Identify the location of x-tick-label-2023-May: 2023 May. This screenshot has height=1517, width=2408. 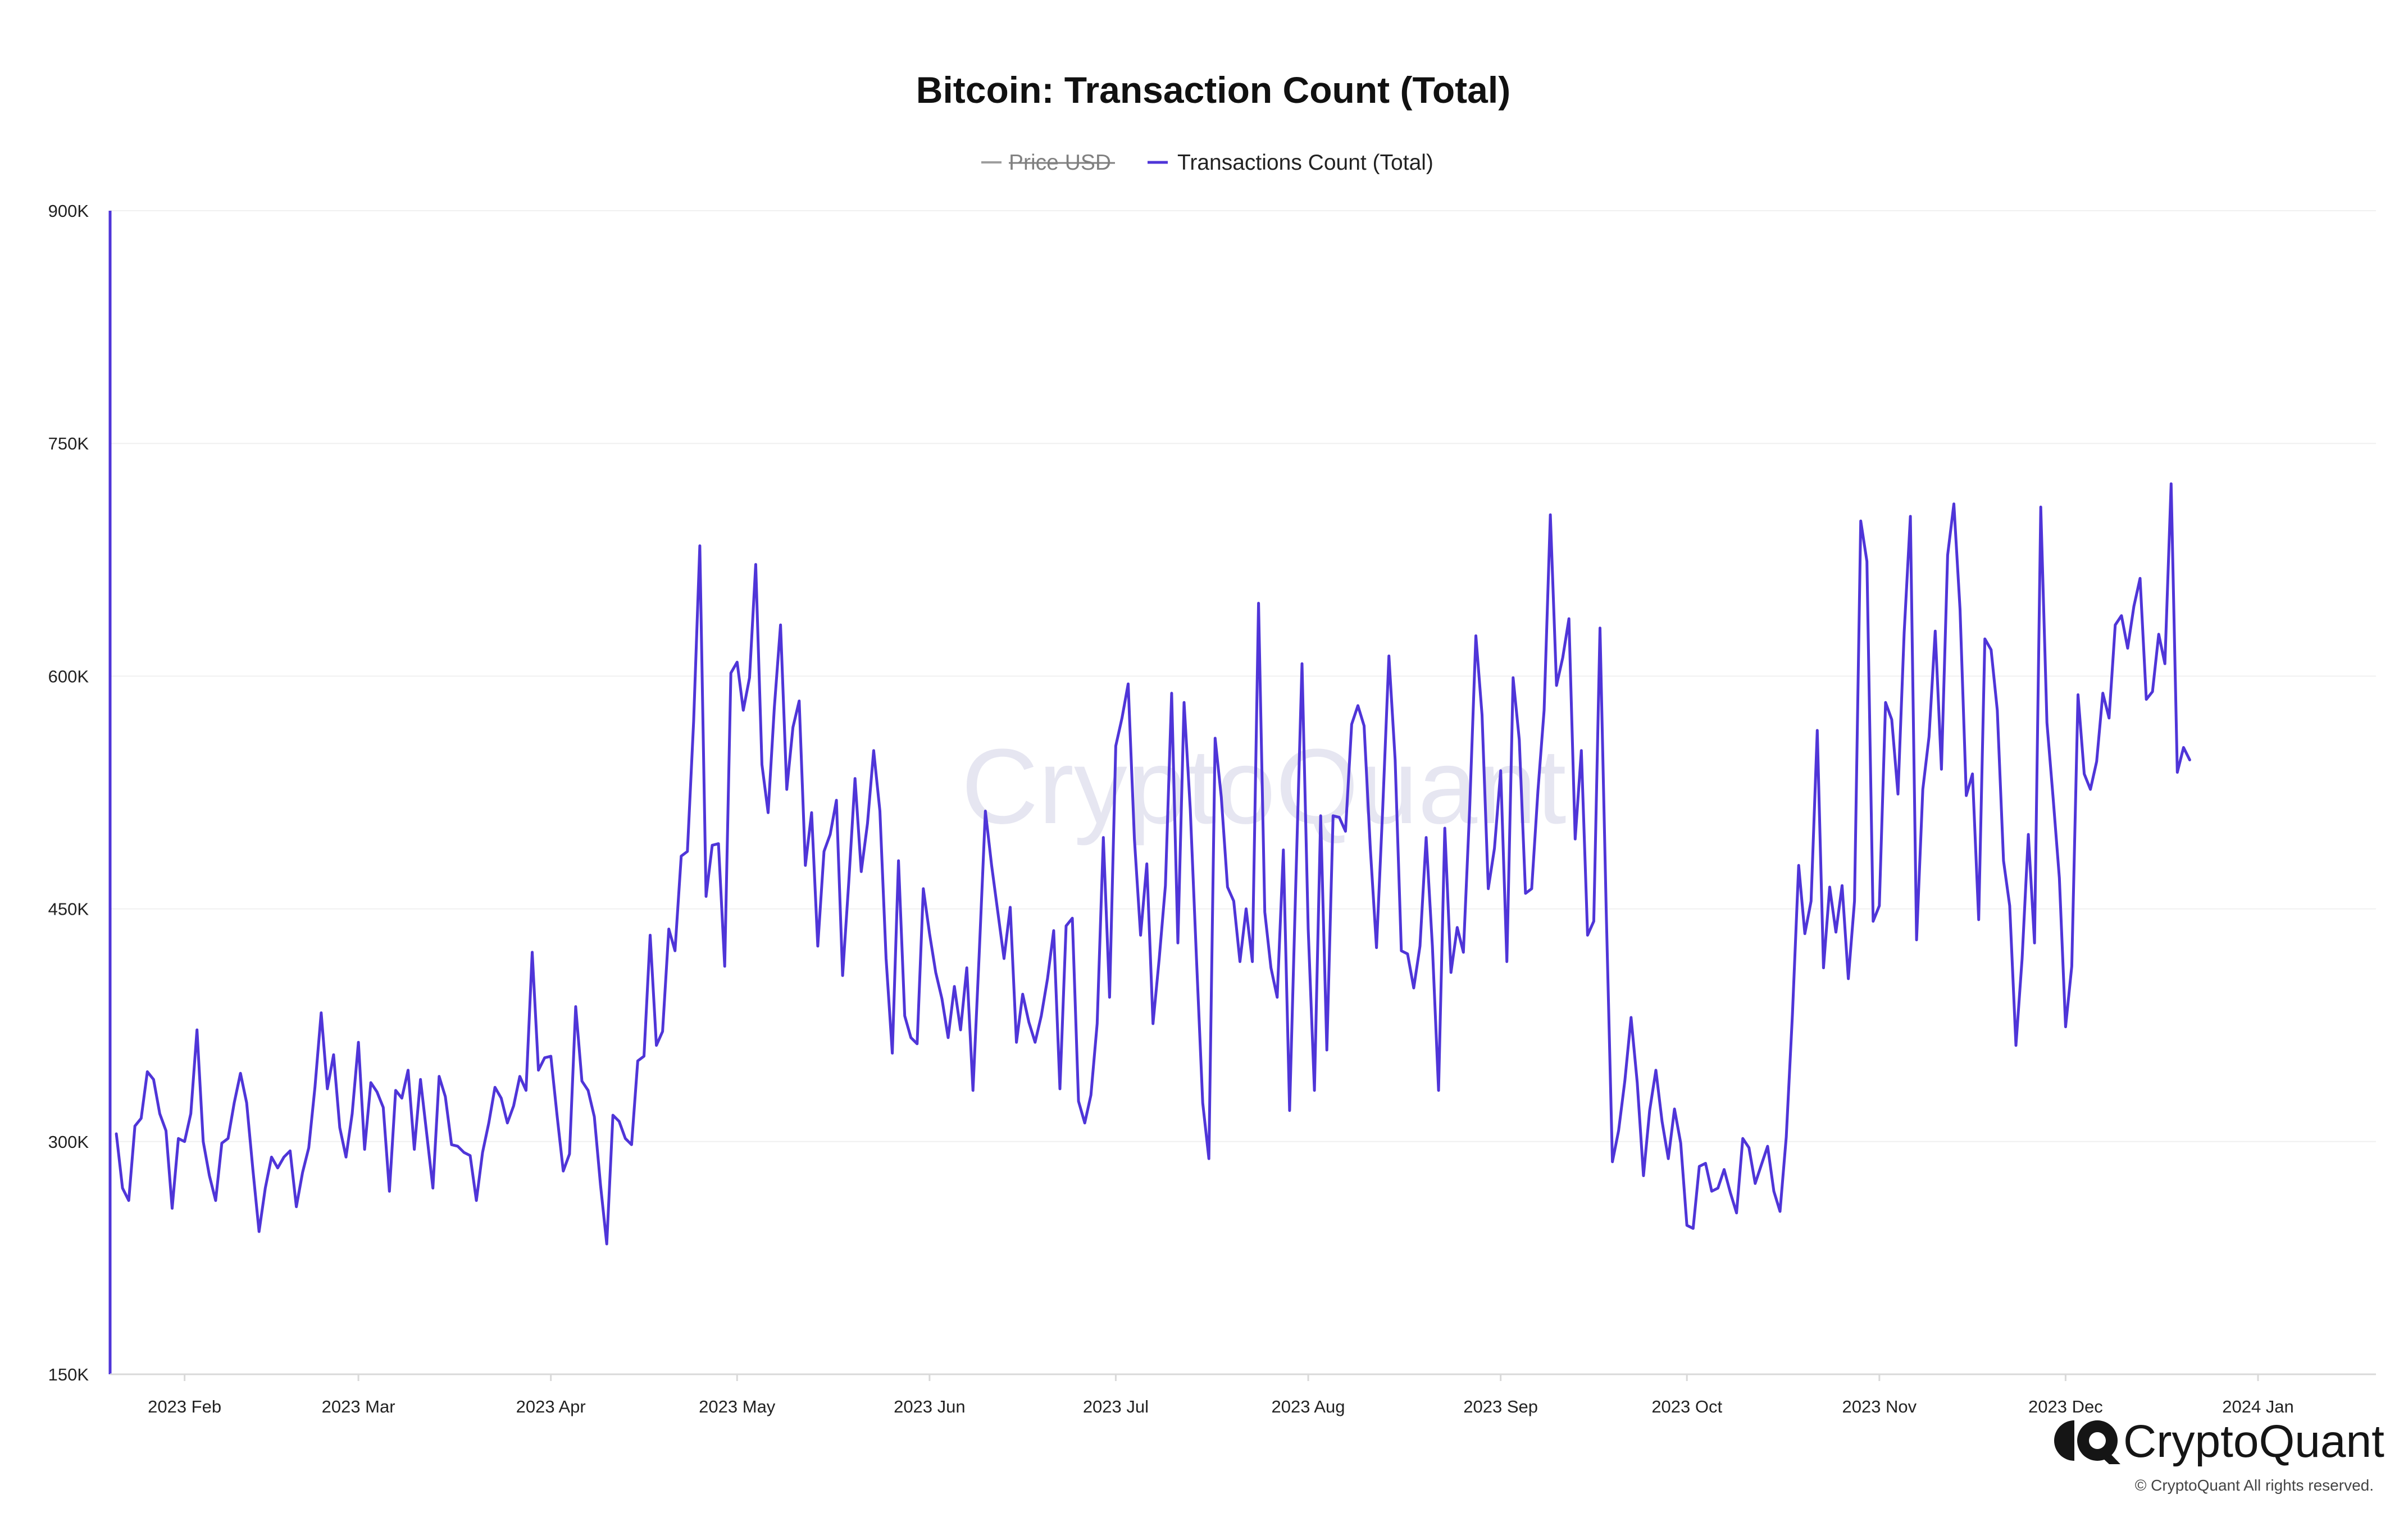
(737, 1406).